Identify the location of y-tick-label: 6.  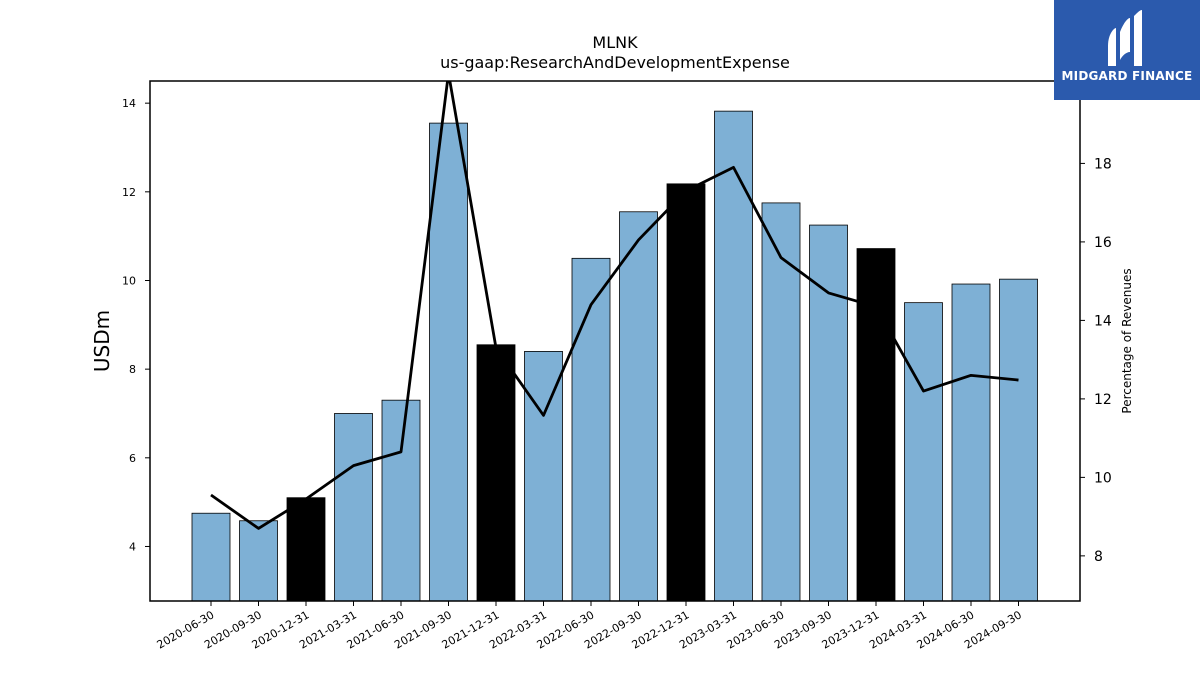
(132, 458).